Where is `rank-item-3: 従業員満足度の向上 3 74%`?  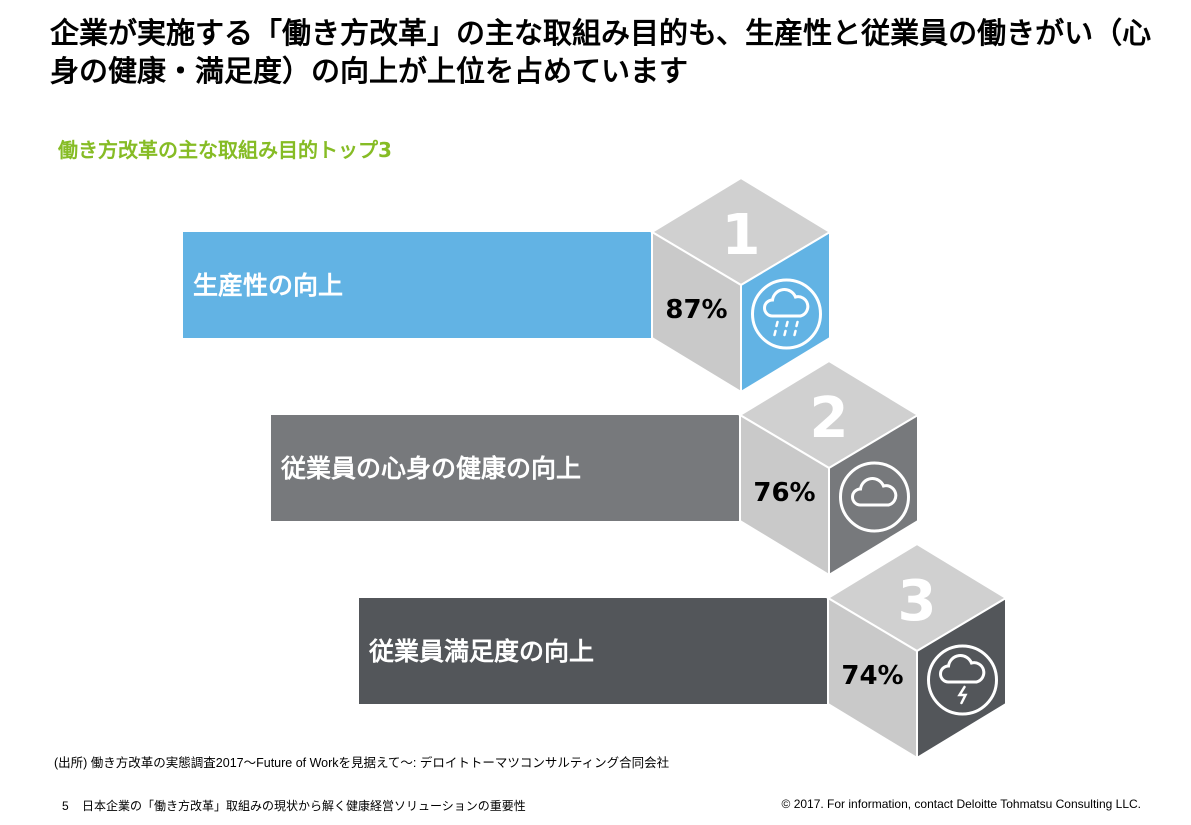
rank-item-3: 従業員満足度の向上 3 74% is located at coordinates (683, 651).